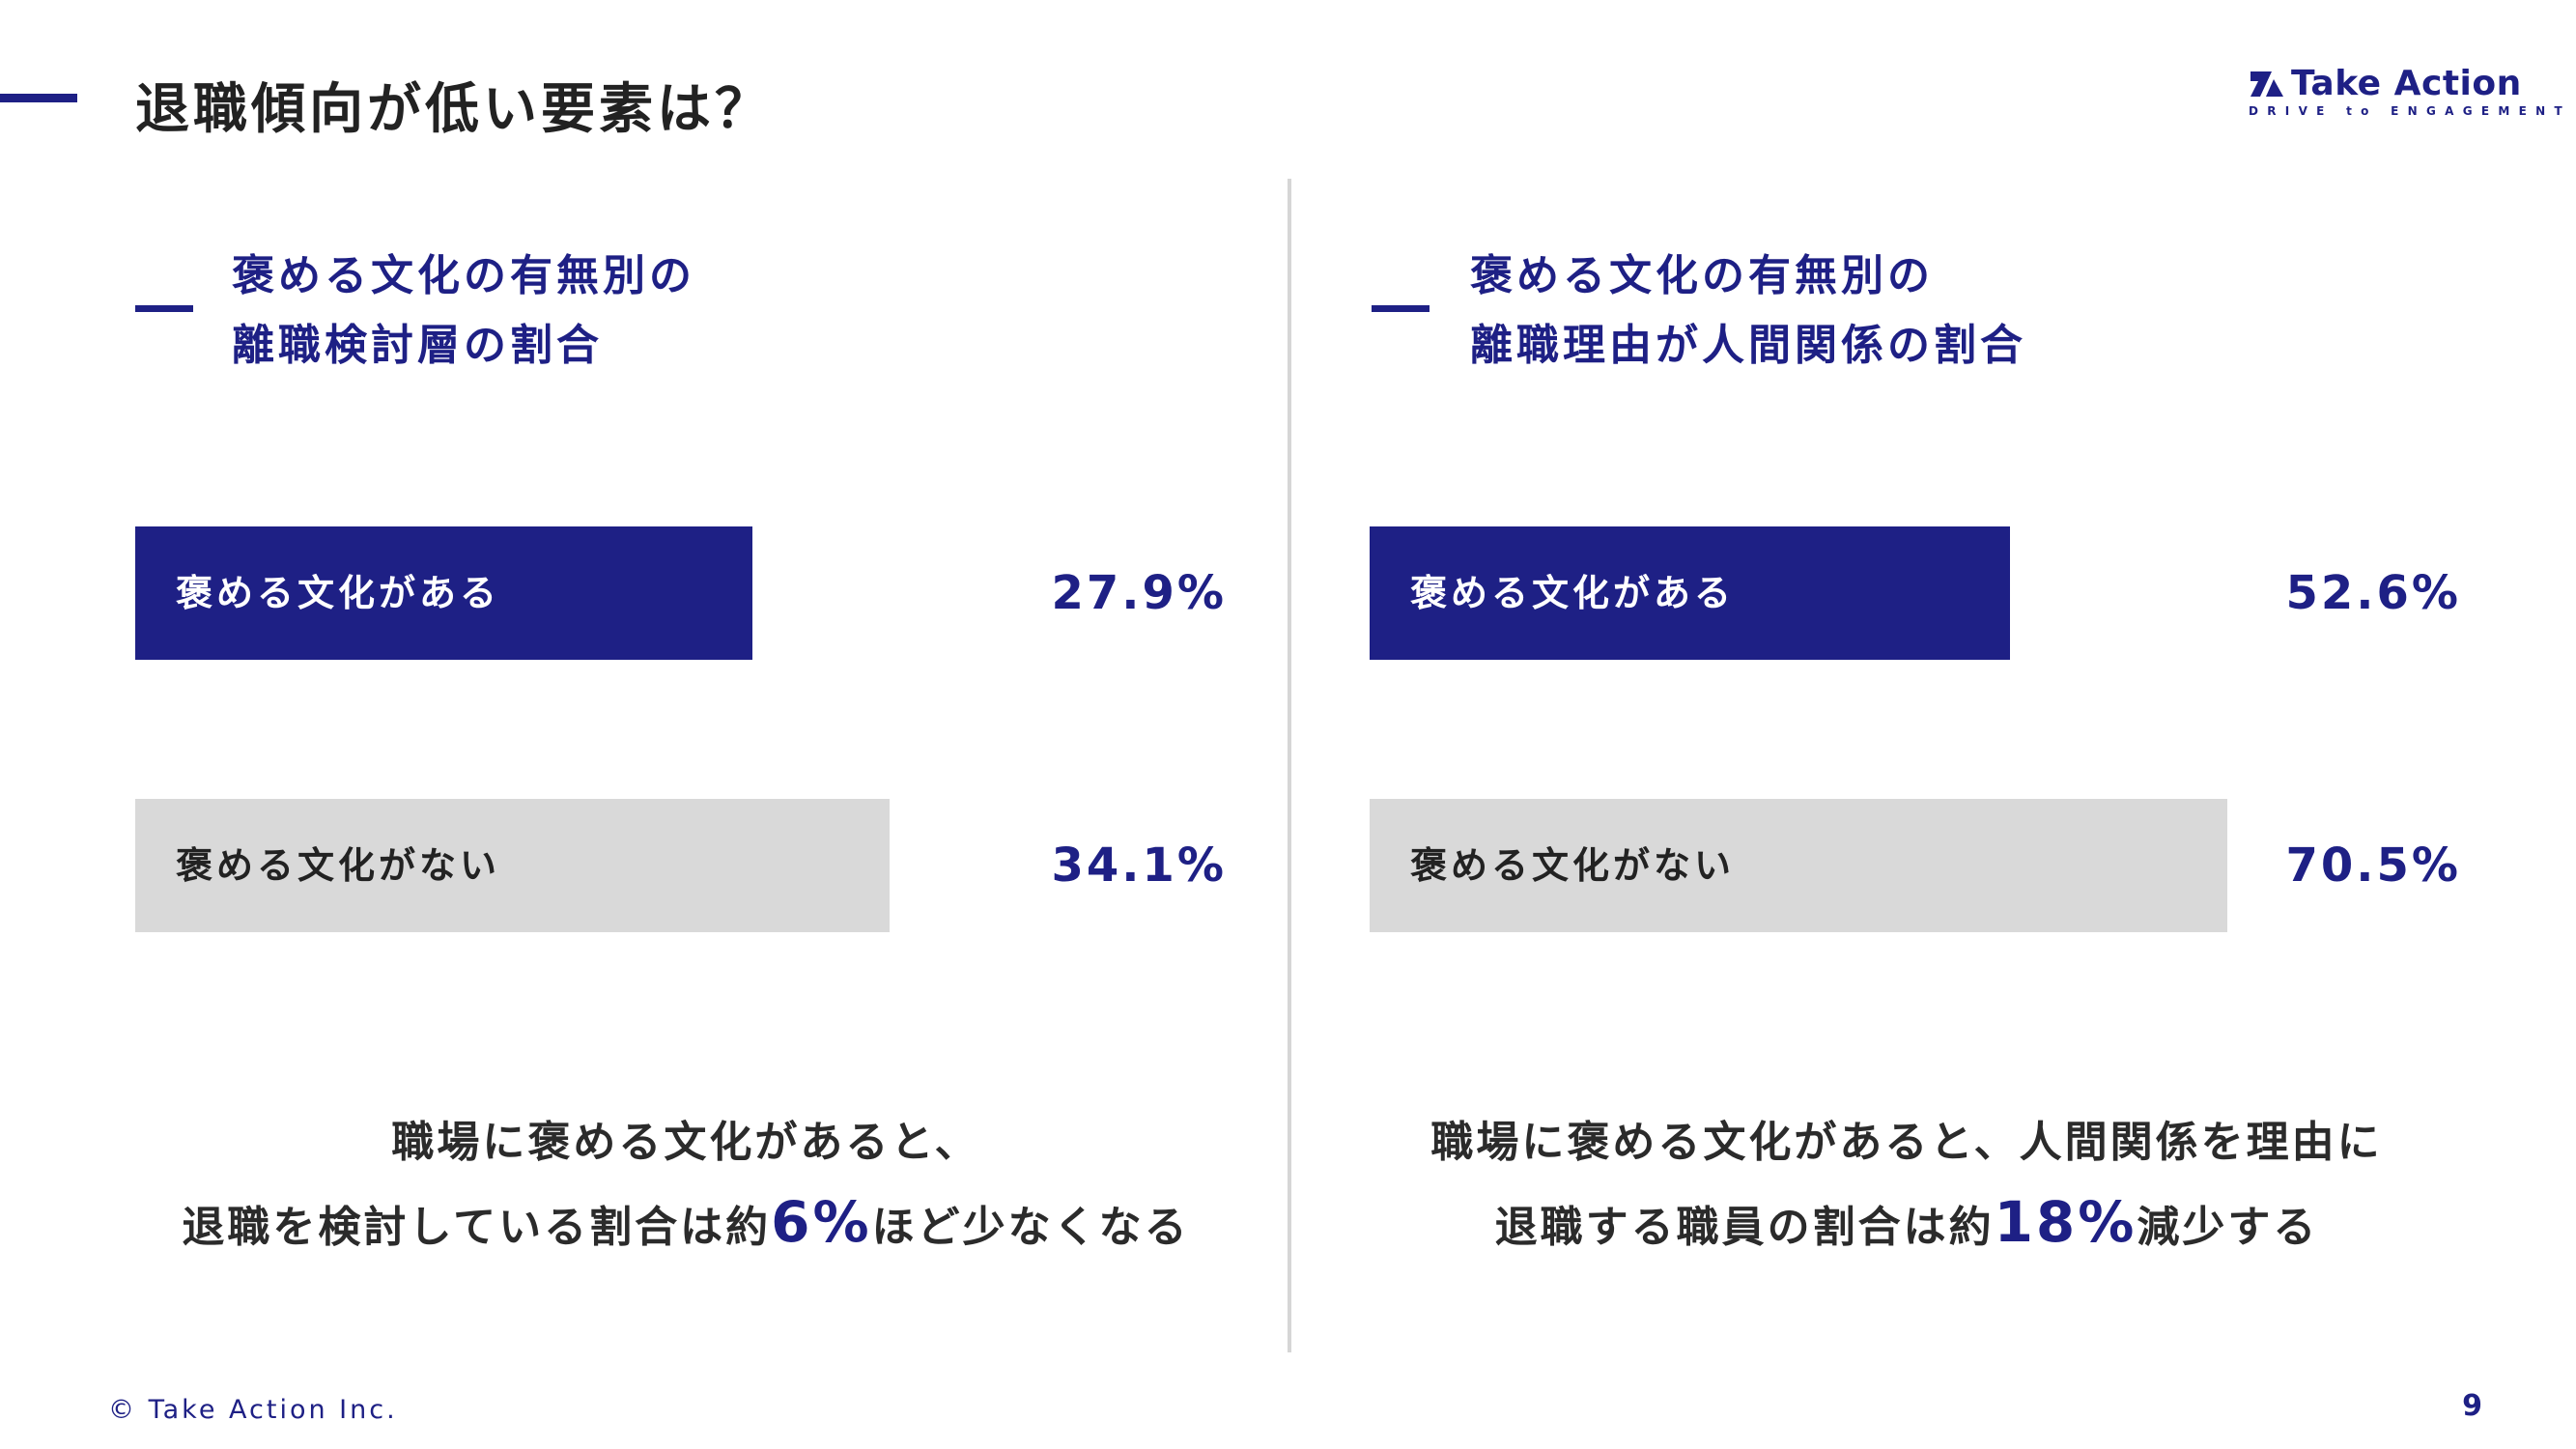  What do you see at coordinates (463, 275) in the screenshot?
I see `panel-title-left-line1: 褒める文化の有無別の` at bounding box center [463, 275].